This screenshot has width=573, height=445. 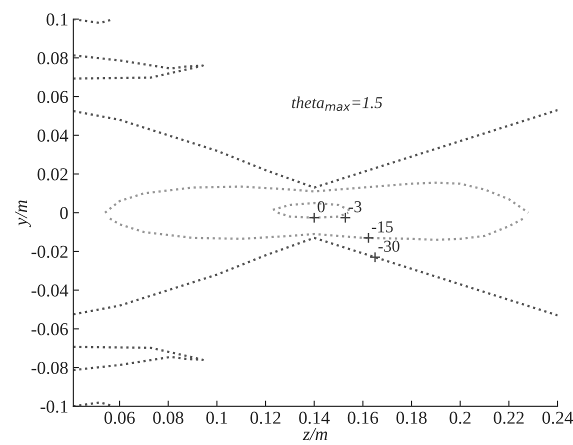 I want to click on y-tick-label: 0.02, so click(x=53, y=174).